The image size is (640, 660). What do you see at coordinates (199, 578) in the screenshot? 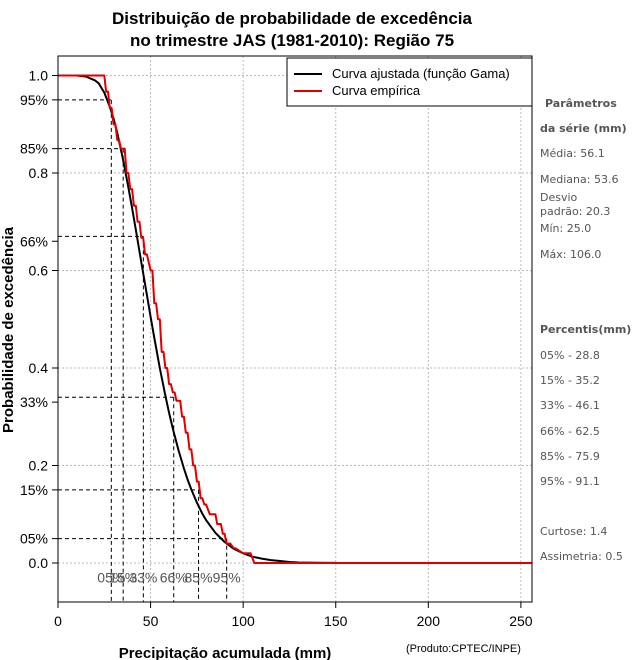
I see `percentile-label-4: 85%` at bounding box center [199, 578].